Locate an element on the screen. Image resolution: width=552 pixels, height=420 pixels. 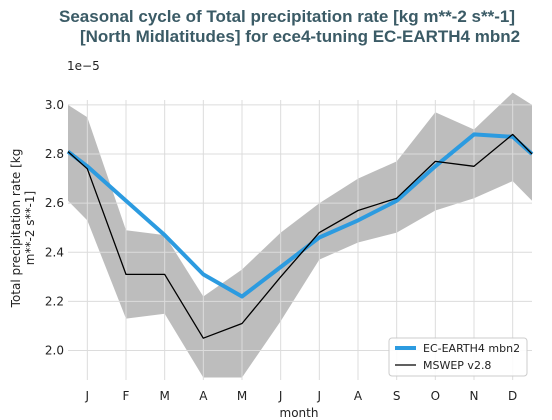
x-tick-label-9: O is located at coordinates (435, 396).